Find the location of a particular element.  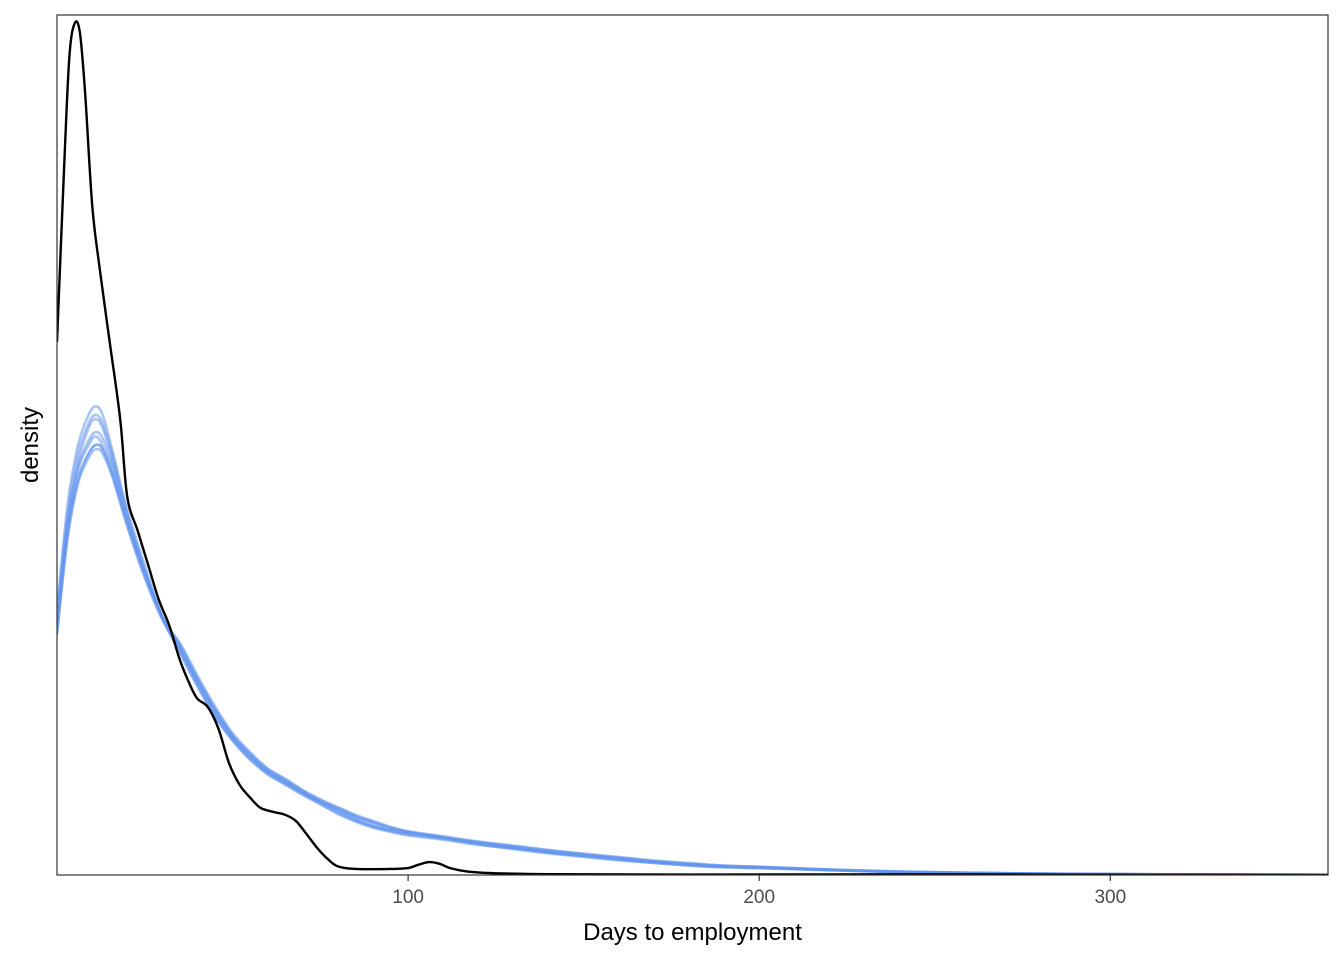

x-tick-label-200: 200 is located at coordinates (759, 897).